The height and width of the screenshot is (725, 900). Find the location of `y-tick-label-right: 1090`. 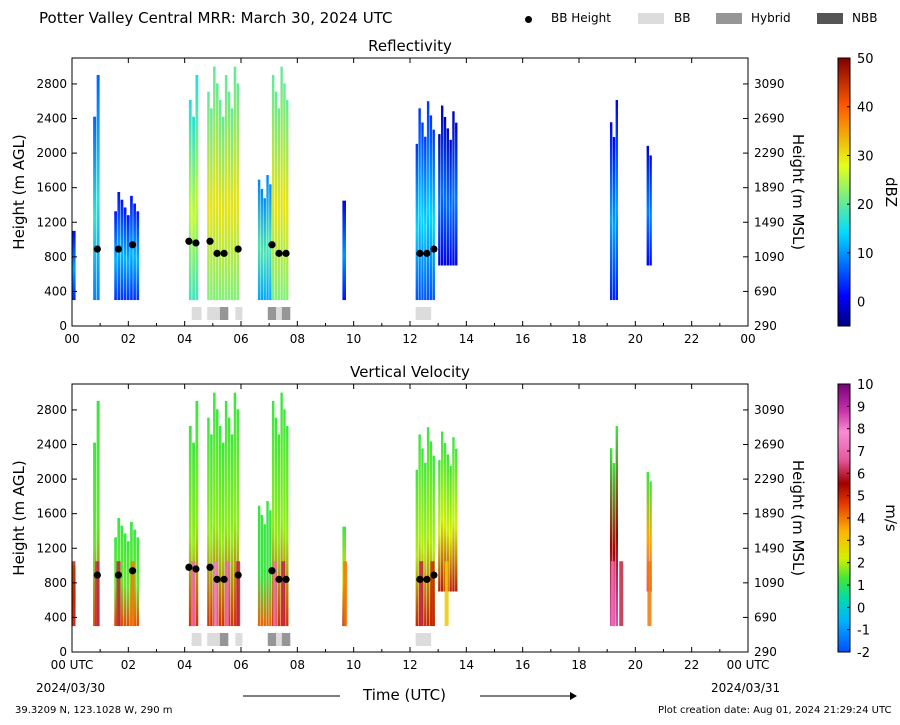

y-tick-label-right: 1090 is located at coordinates (769, 257).